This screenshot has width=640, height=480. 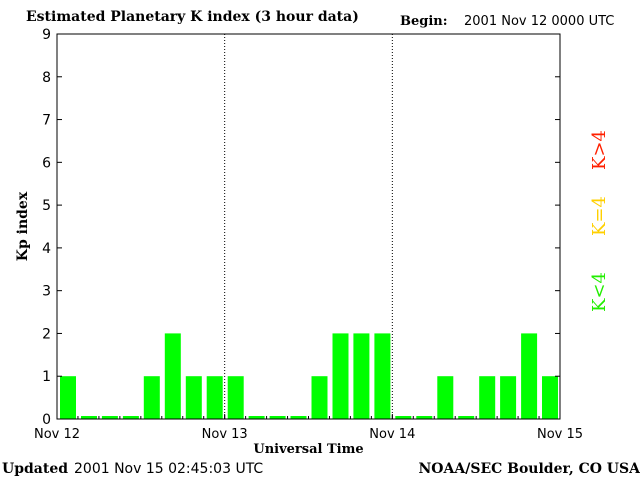 I want to click on legend-k-greater-4: K>4, so click(x=599, y=150).